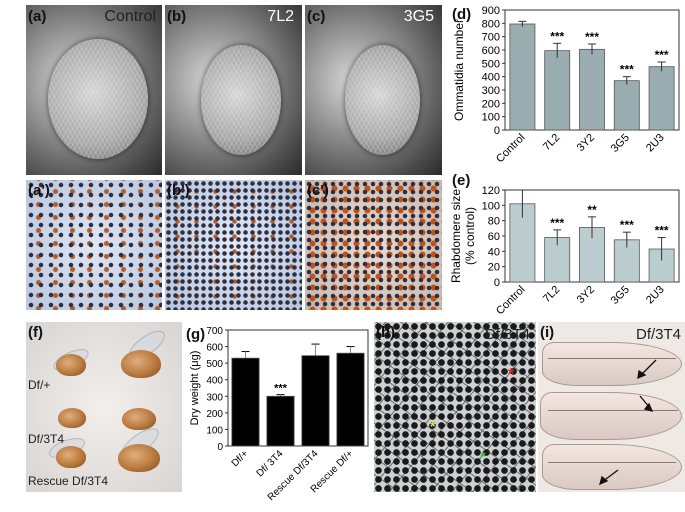 The image size is (685, 512). Describe the element at coordinates (241, 100) in the screenshot. I see `eye-7l2` at that location.